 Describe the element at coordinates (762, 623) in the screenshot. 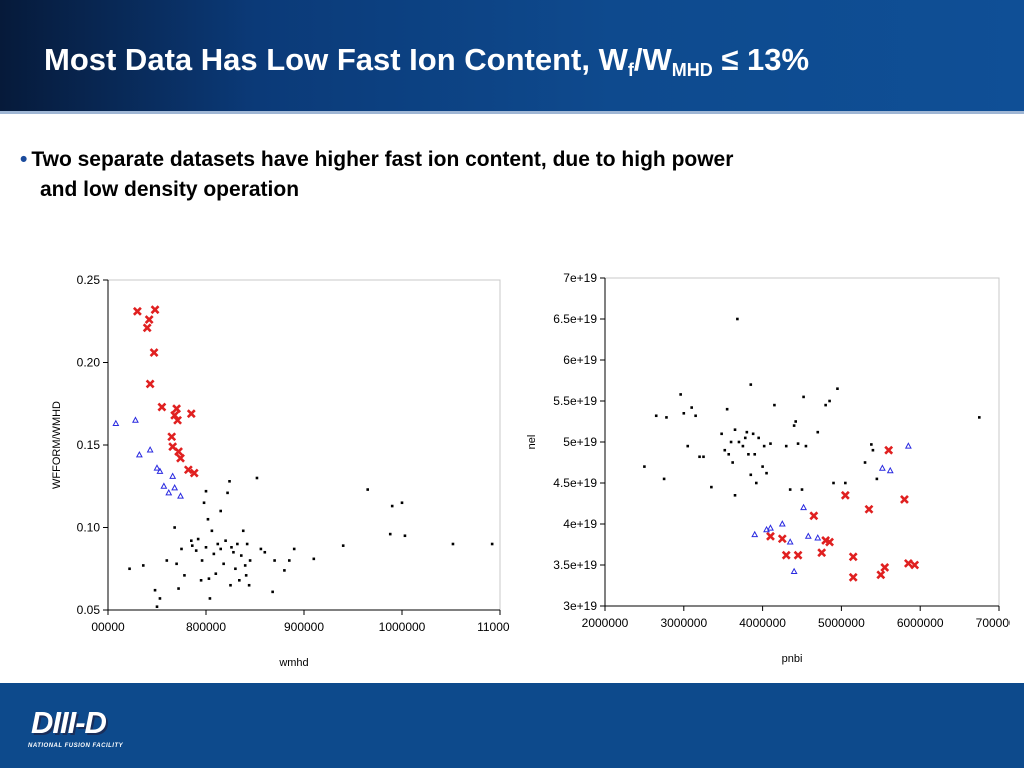

I see `x-tick-label: 4000000` at that location.